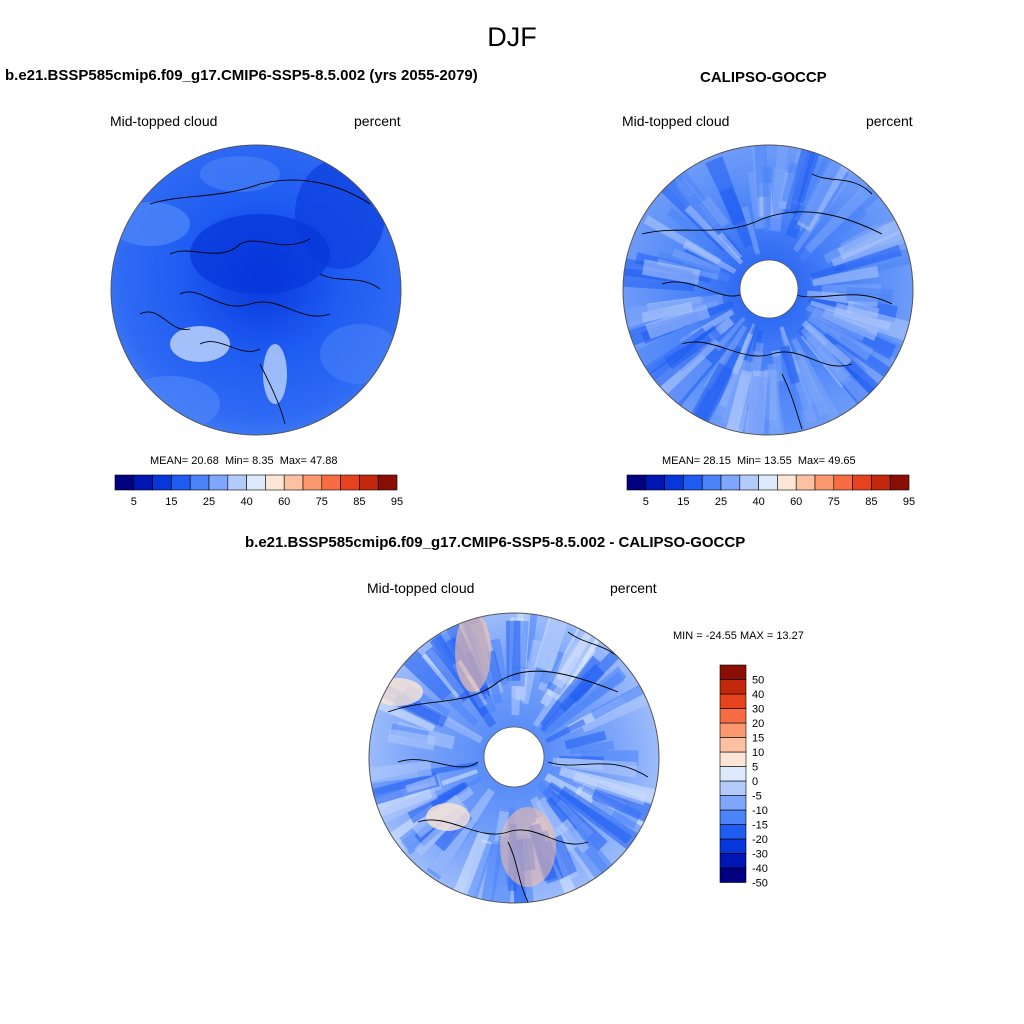 This screenshot has height=1024, width=1024. What do you see at coordinates (322, 502) in the screenshot?
I see `panel1-colorbar-tick-label: 75` at bounding box center [322, 502].